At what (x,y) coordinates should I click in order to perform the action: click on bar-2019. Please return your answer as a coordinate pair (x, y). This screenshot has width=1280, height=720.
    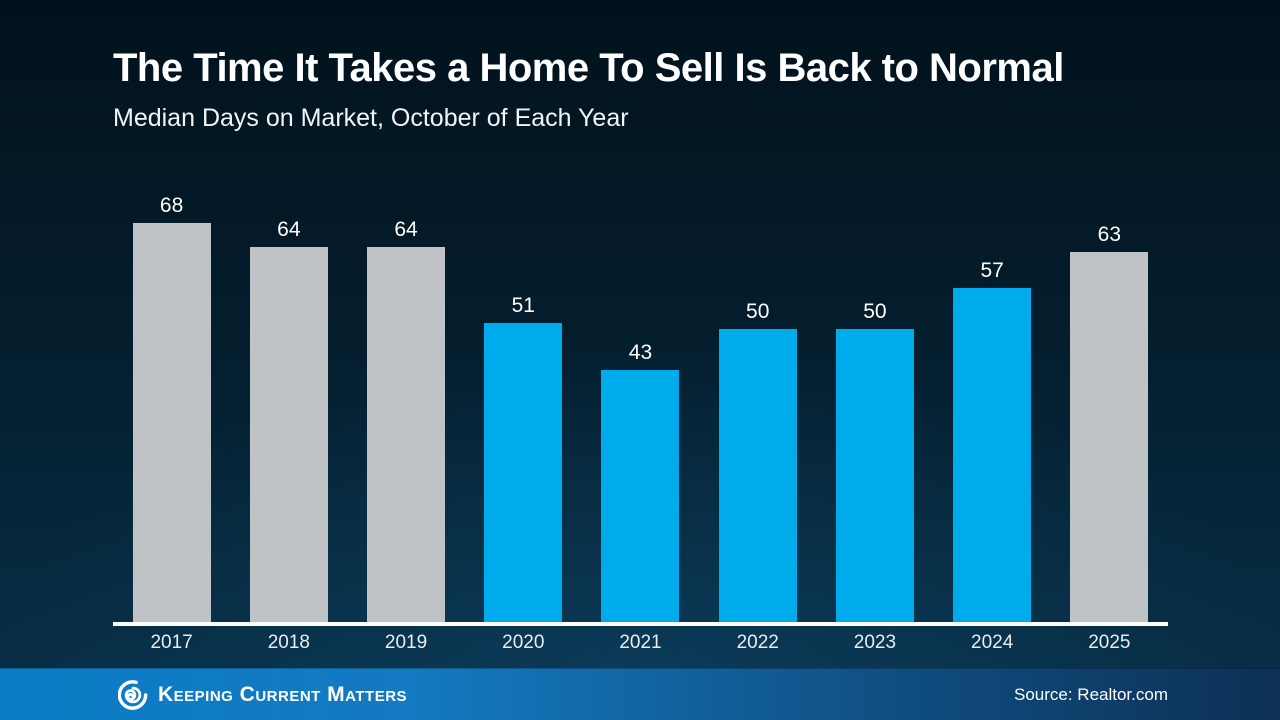
    Looking at the image, I should click on (406, 435).